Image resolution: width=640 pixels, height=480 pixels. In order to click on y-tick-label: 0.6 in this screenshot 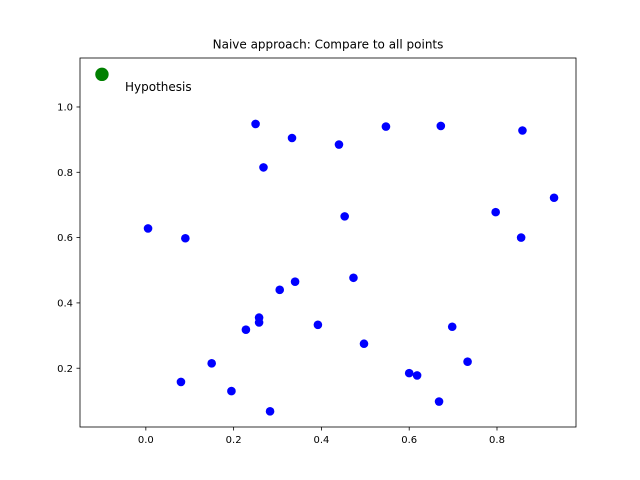, I will do `click(65, 238)`.